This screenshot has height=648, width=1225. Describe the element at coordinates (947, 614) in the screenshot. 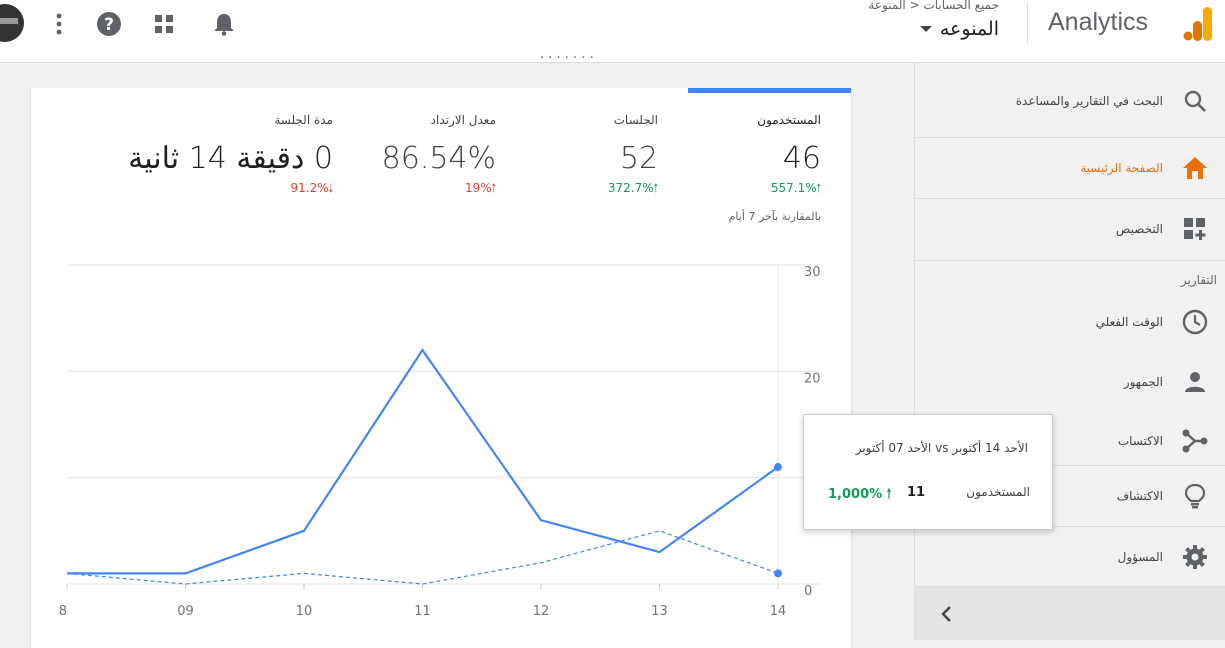

I see `chevron-left-icon` at that location.